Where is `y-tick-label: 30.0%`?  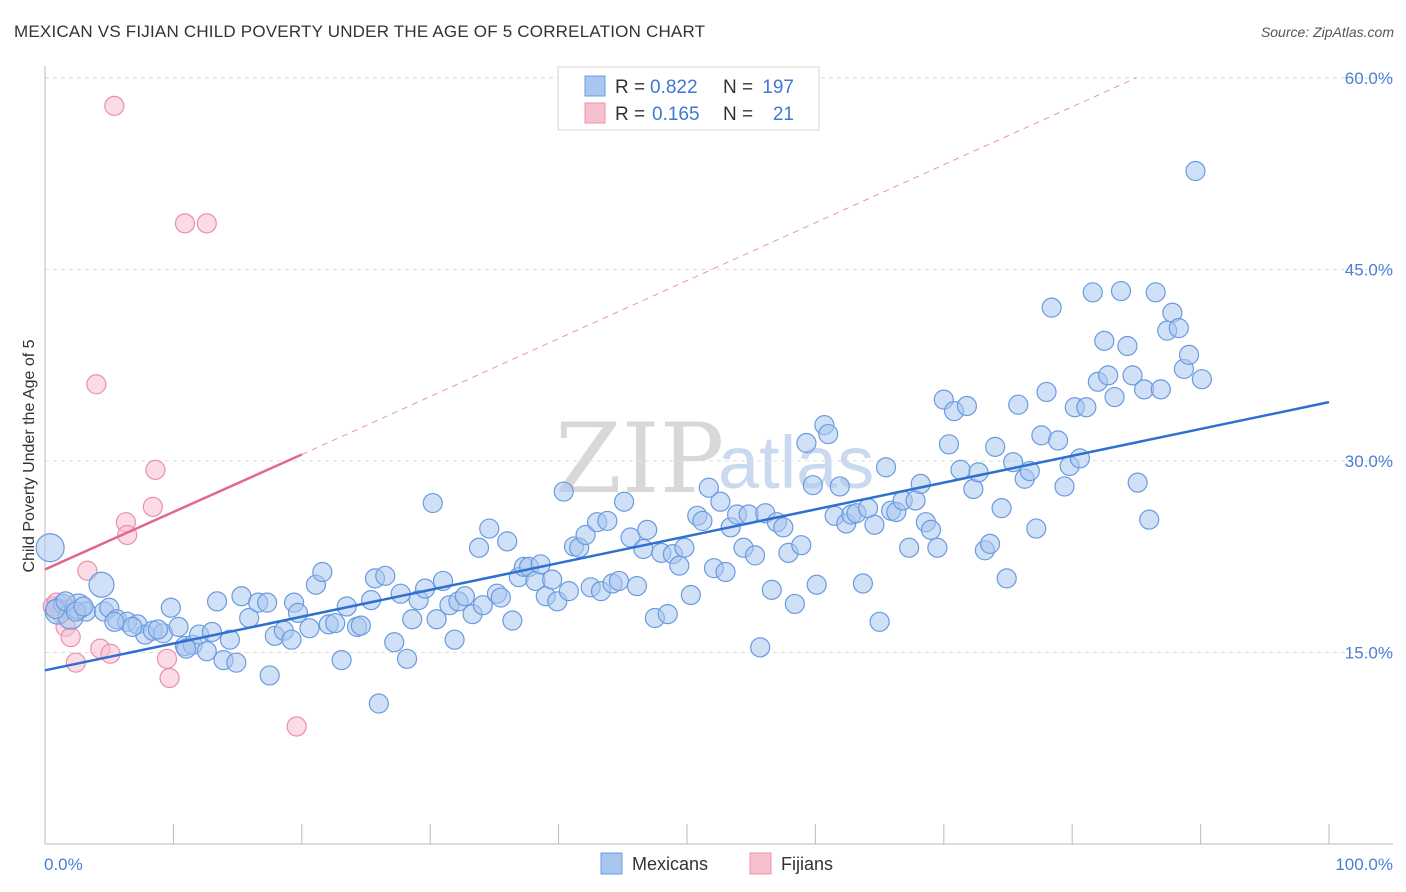 y-tick-label: 30.0% is located at coordinates (1369, 461).